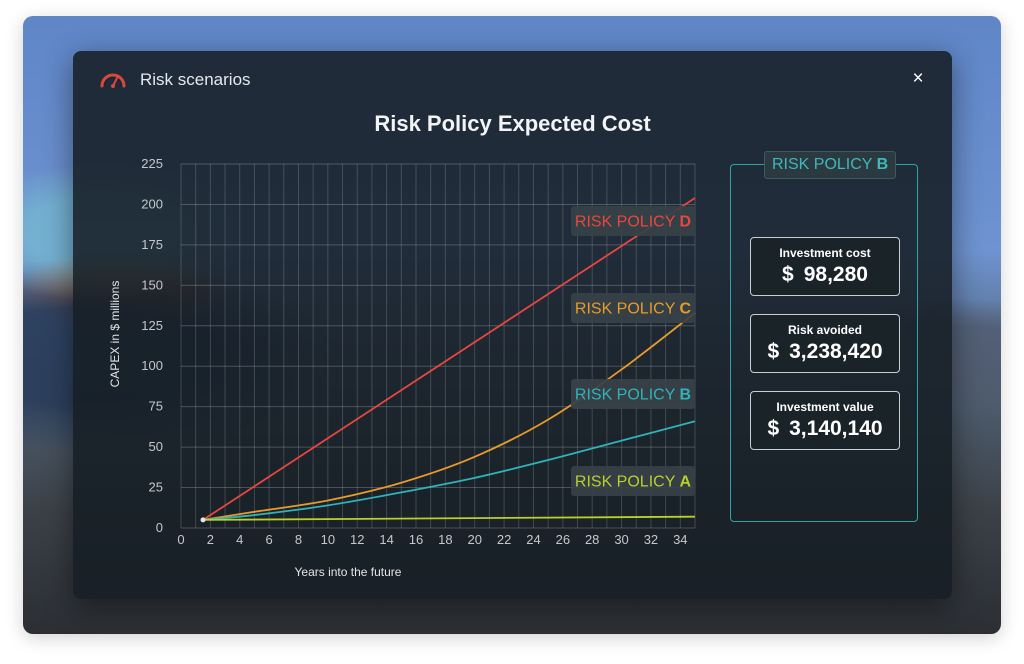 This screenshot has height=664, width=1024. Describe the element at coordinates (825, 253) in the screenshot. I see `metric-label: Investment cost` at that location.